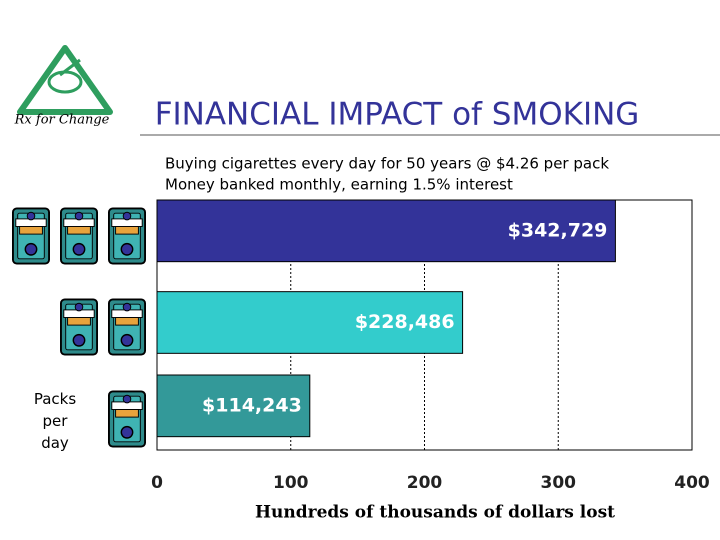 The image size is (720, 540). What do you see at coordinates (157, 483) in the screenshot?
I see `x-tick-label: 0` at bounding box center [157, 483].